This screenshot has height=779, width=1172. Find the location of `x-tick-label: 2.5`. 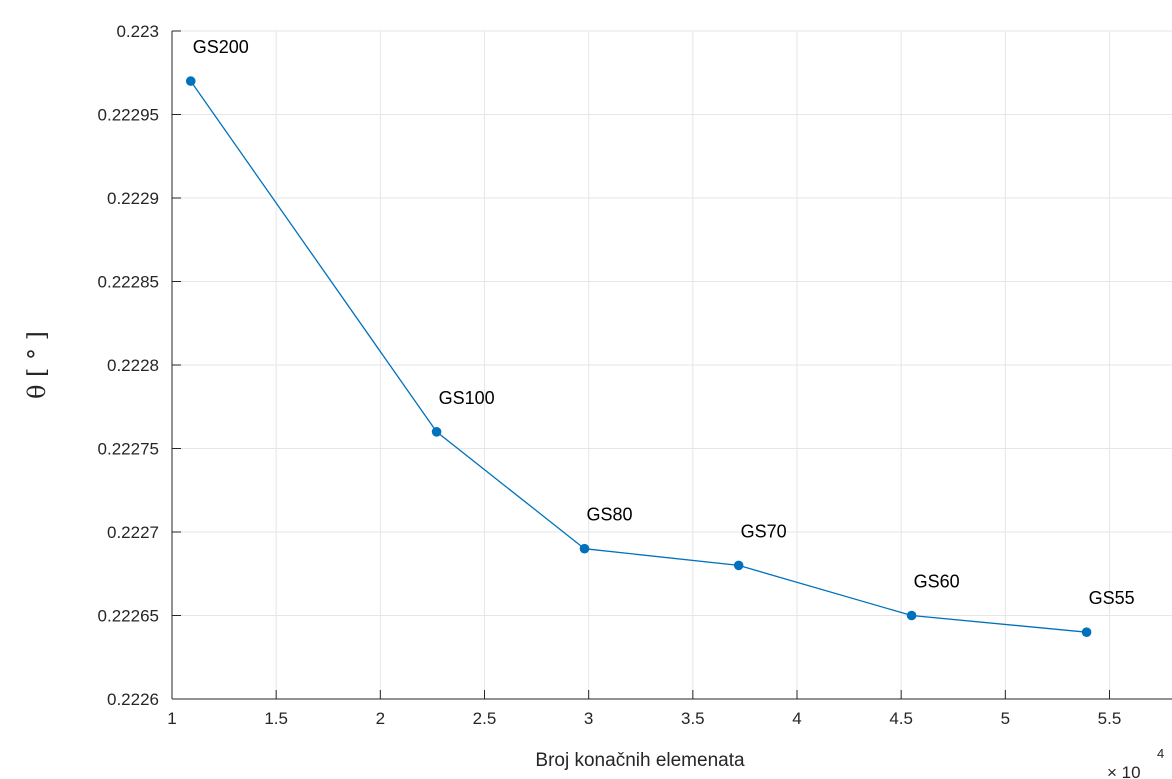

x-tick-label: 2.5 is located at coordinates (485, 718).